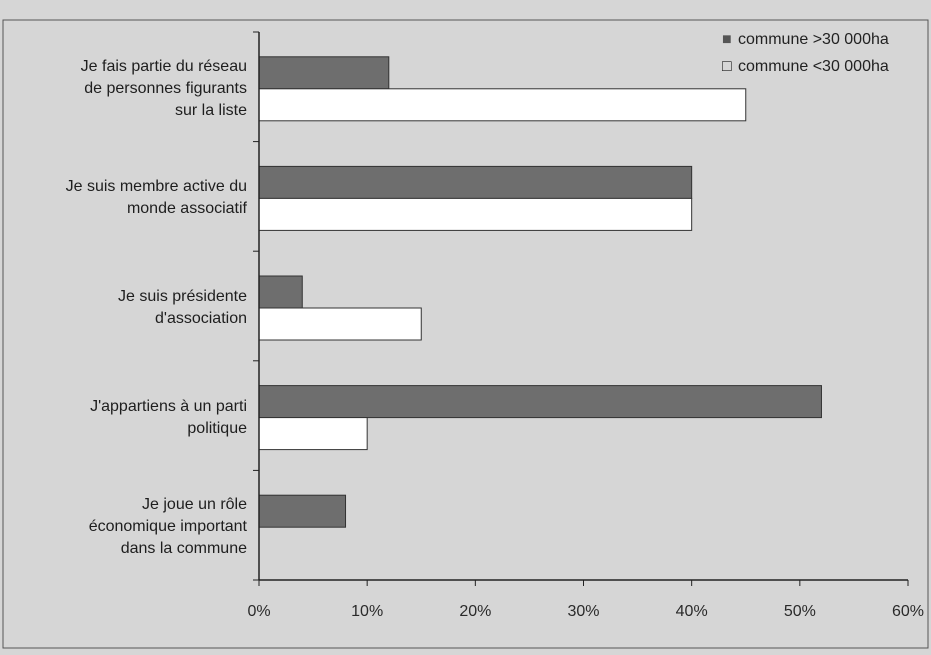 The height and width of the screenshot is (655, 931). What do you see at coordinates (129, 418) in the screenshot?
I see `category-label-4: J'appartiens à un parti politique` at bounding box center [129, 418].